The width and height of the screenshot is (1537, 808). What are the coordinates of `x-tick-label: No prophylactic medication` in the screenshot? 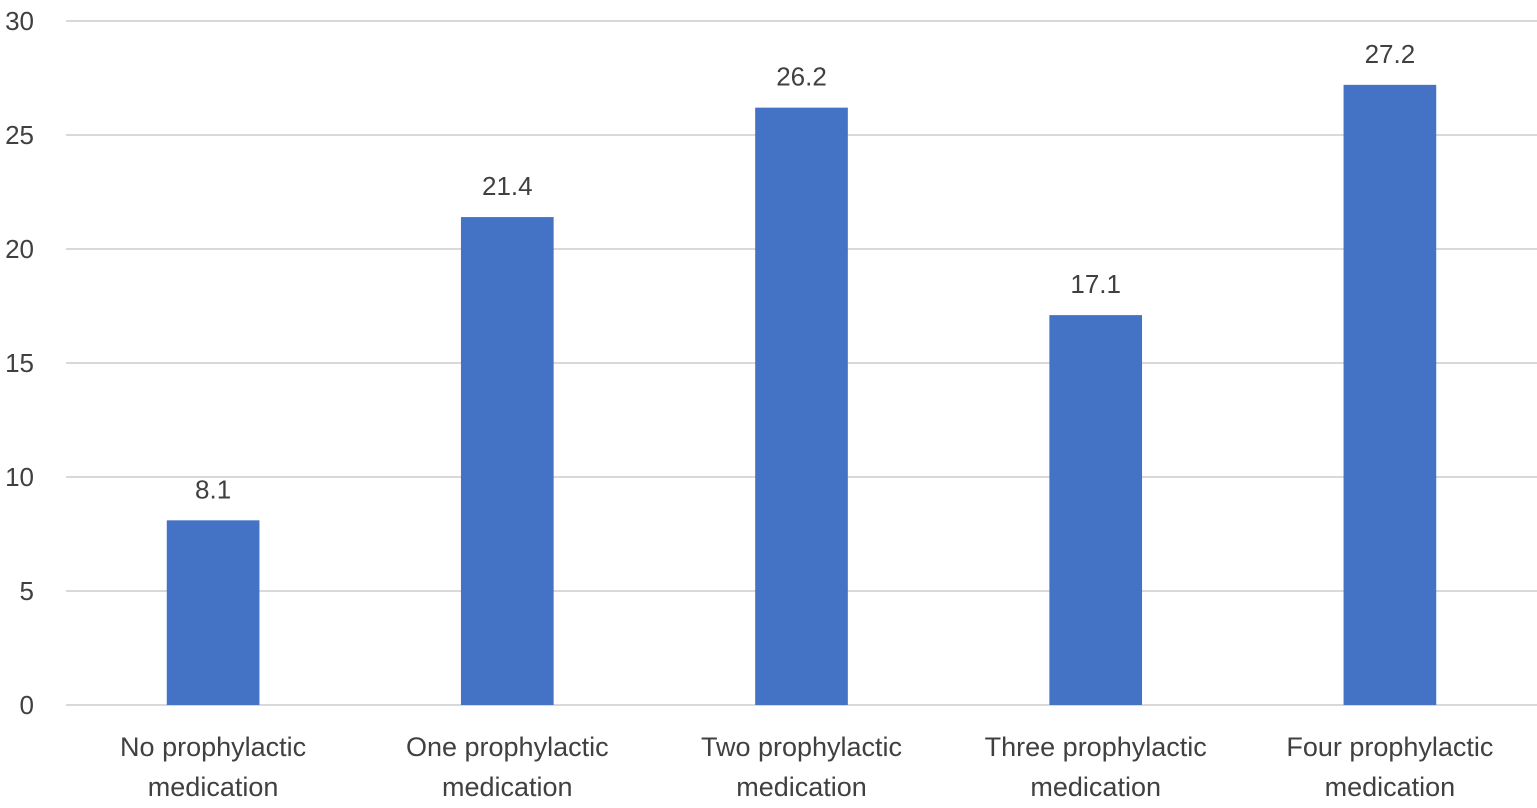 It's located at (213, 767).